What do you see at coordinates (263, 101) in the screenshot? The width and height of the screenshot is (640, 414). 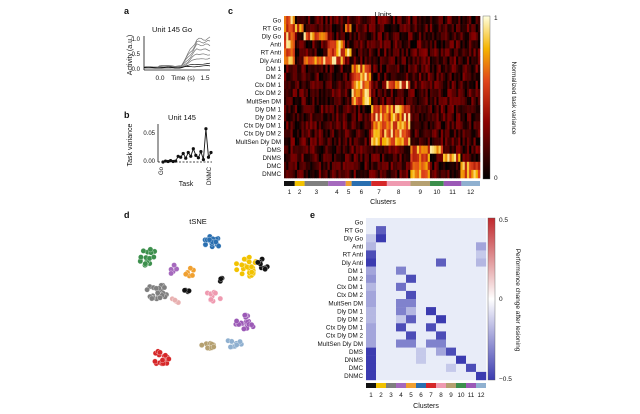 I see `panel-c-row-label: MultSen DM` at bounding box center [263, 101].